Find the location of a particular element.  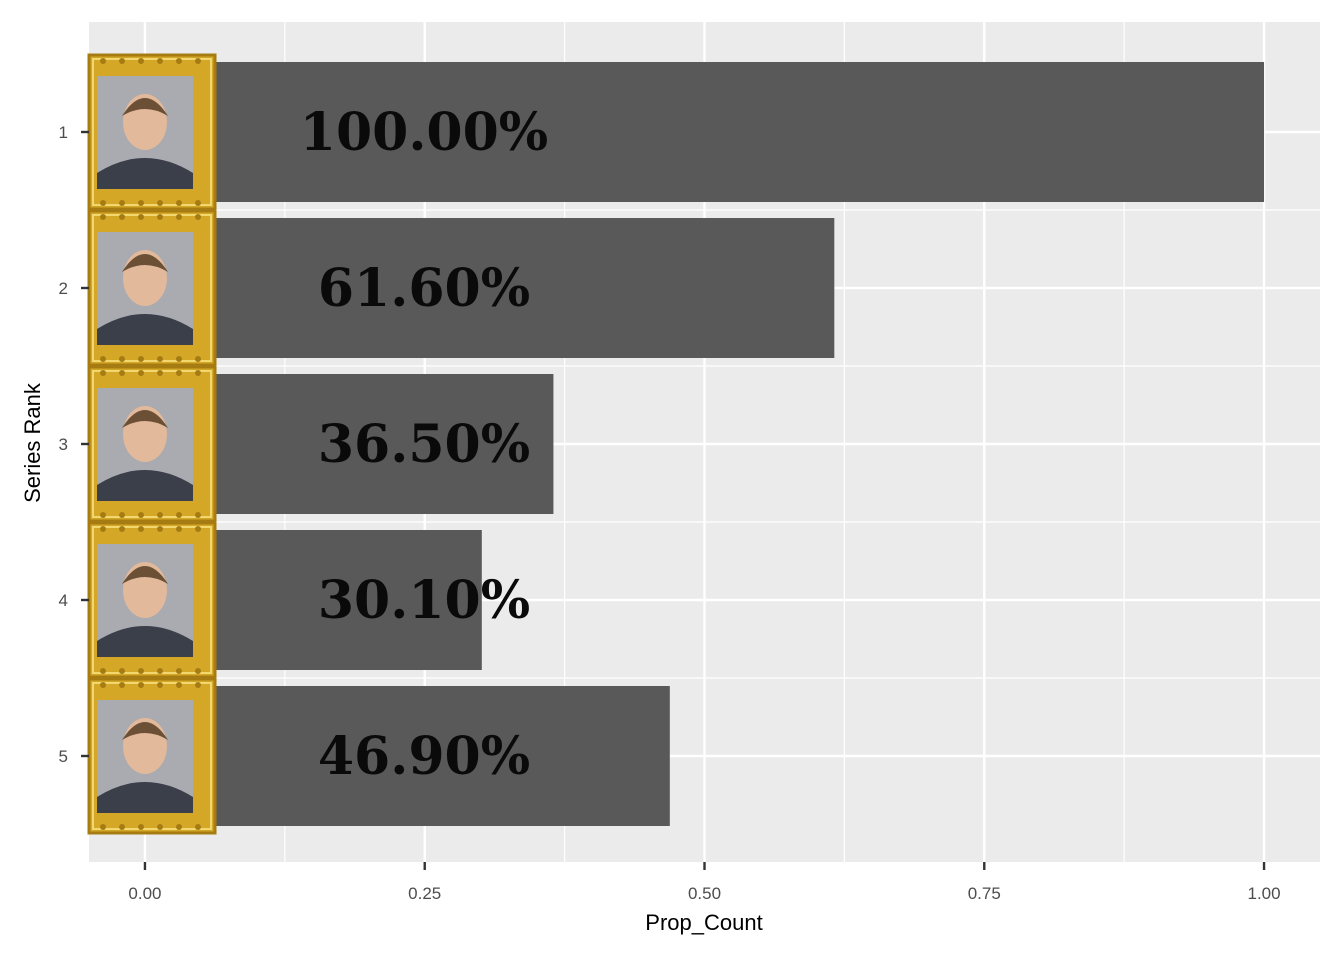

y-tick-label: 2 is located at coordinates (63, 288).